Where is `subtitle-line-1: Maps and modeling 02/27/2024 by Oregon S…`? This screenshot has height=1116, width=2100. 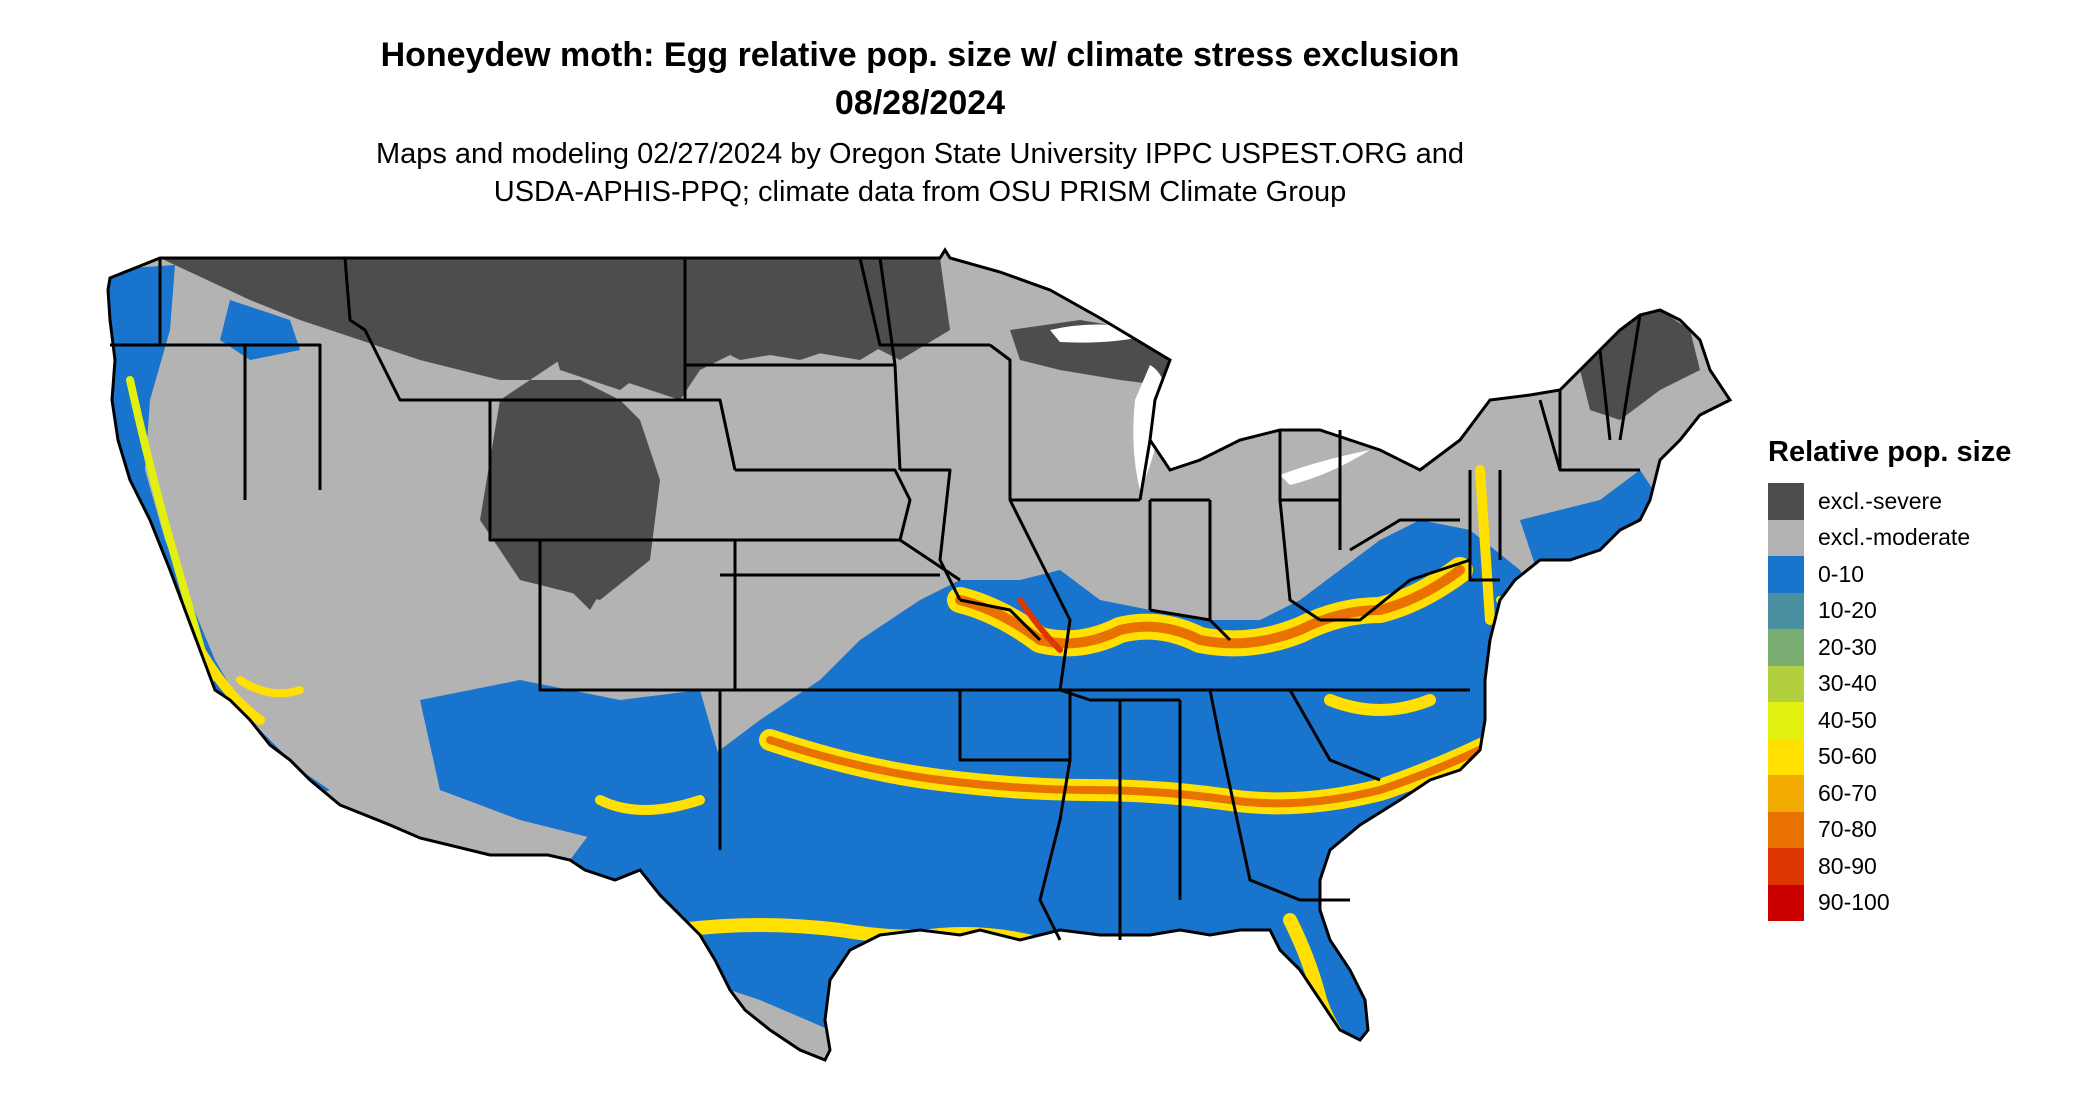 subtitle-line-1: Maps and modeling 02/27/2024 by Oregon S… is located at coordinates (920, 154).